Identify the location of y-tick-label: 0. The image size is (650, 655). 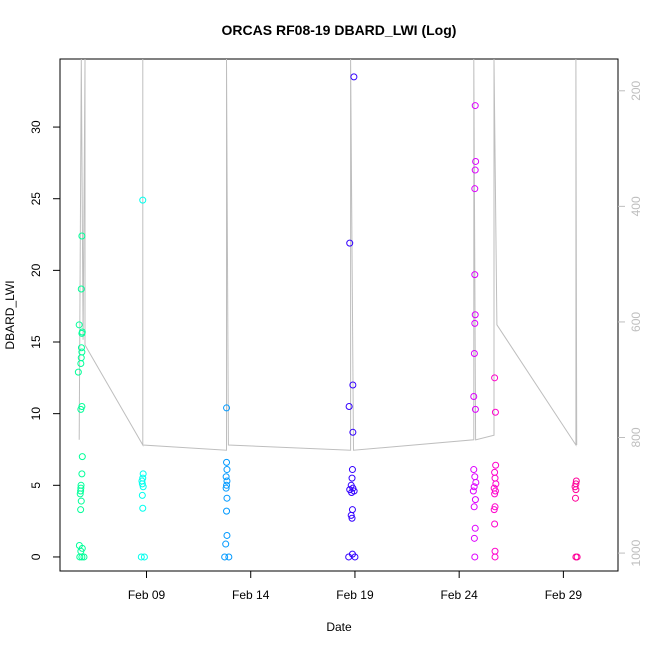
(36, 556).